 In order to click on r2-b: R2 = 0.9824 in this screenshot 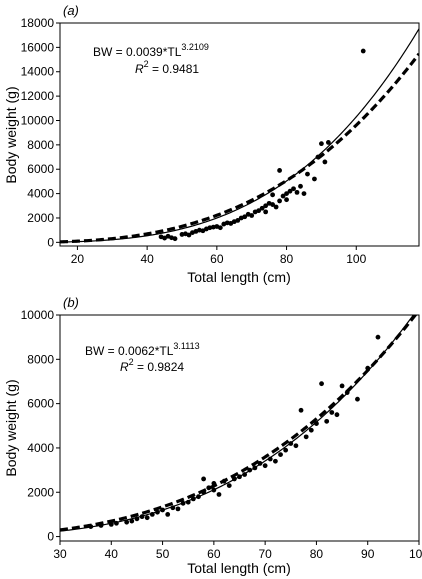, I will do `click(152, 365)`.